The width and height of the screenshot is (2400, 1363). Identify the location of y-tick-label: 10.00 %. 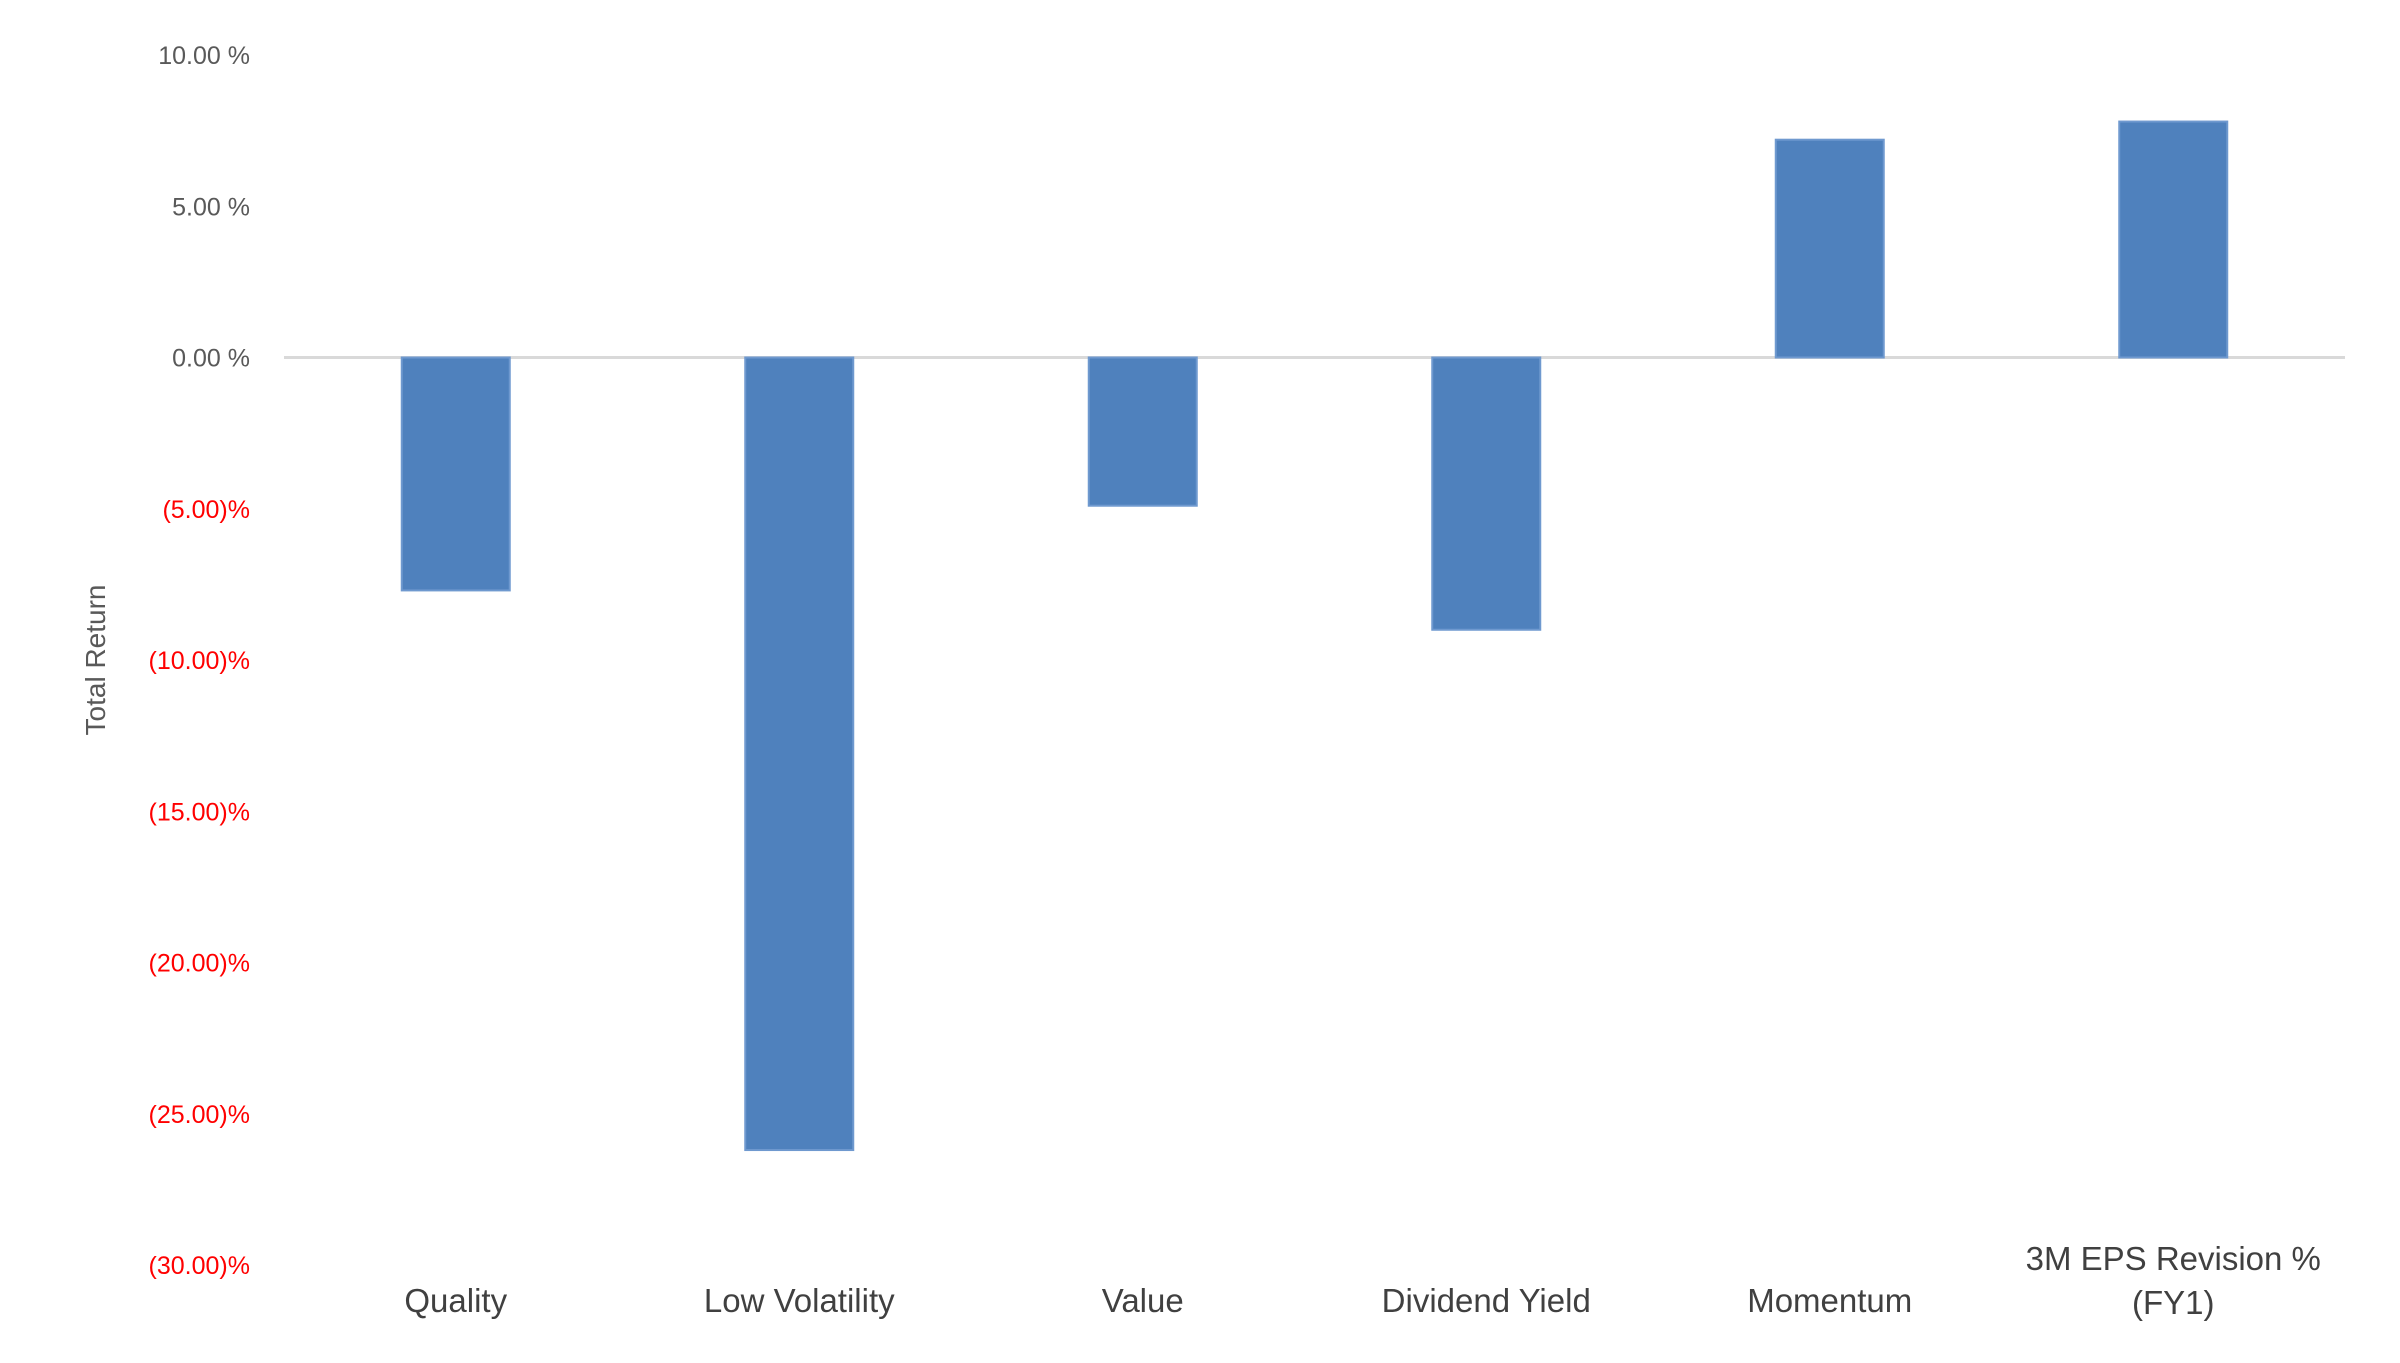
(204, 56).